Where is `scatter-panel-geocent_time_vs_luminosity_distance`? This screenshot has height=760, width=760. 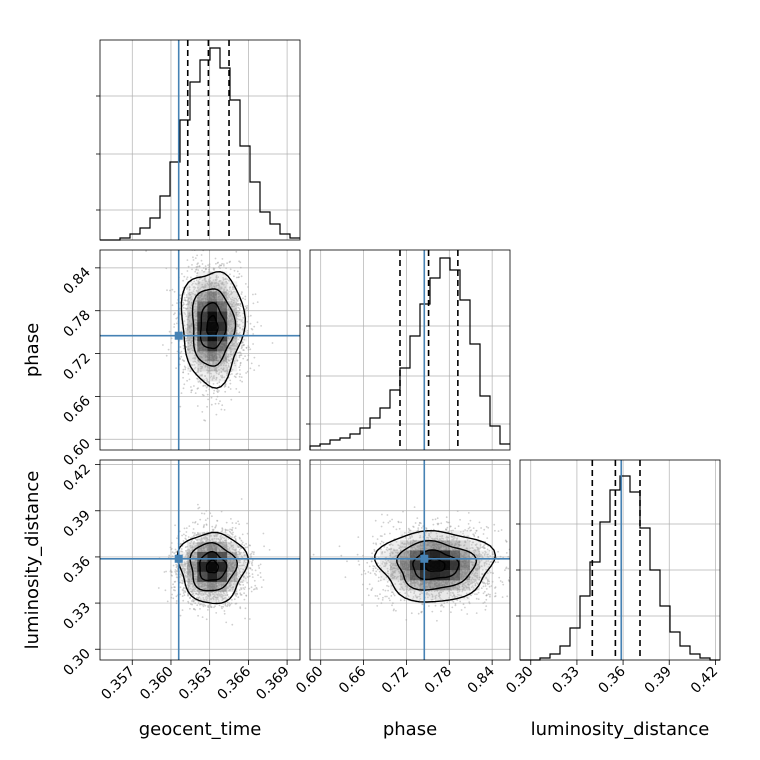 scatter-panel-geocent_time_vs_luminosity_distance is located at coordinates (200, 560).